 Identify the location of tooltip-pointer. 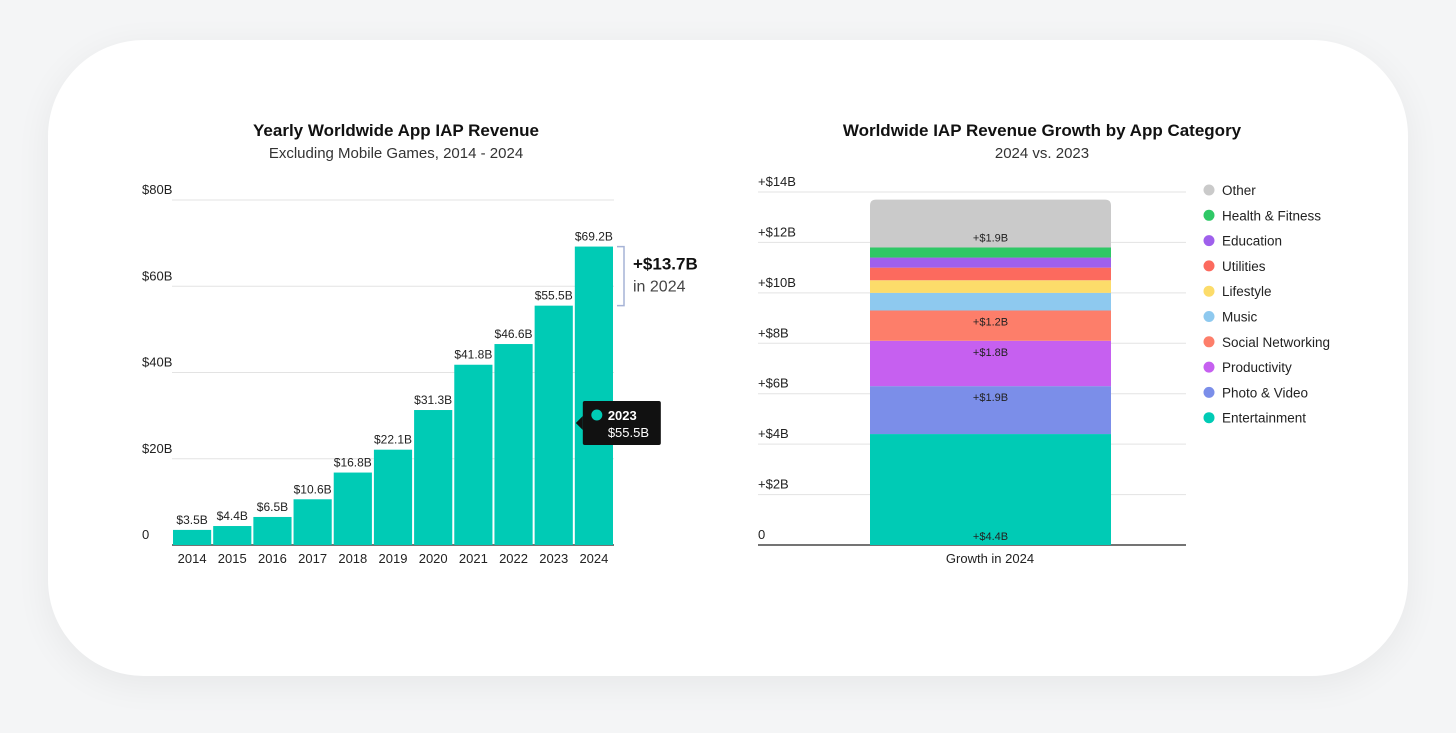
(579, 423).